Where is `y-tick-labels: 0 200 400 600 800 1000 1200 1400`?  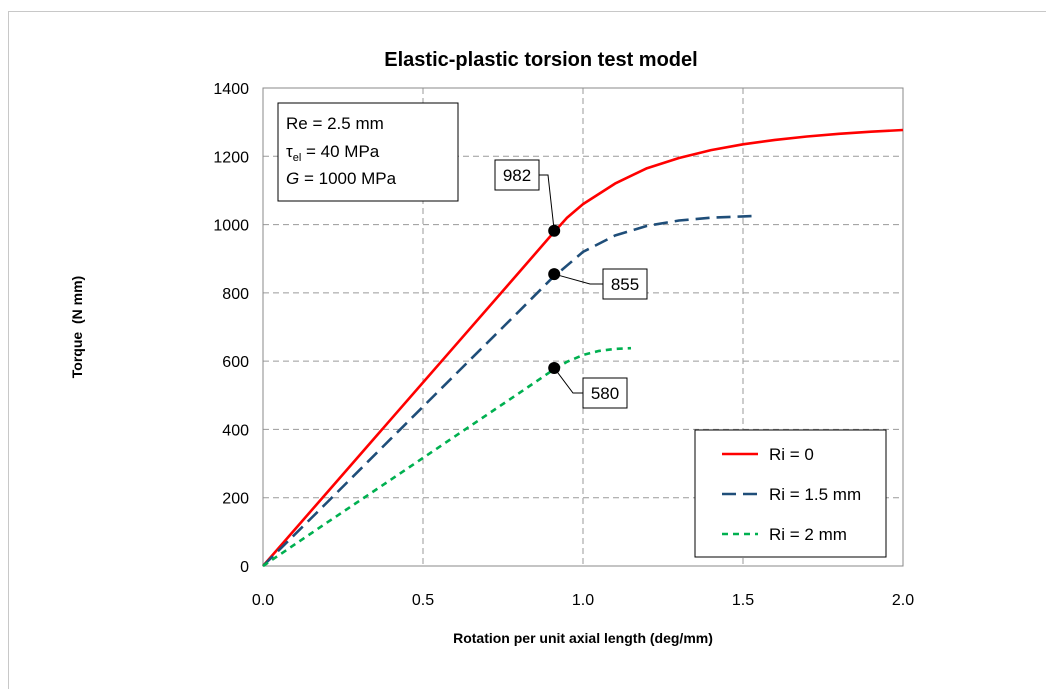 y-tick-labels: 0 200 400 600 800 1000 1200 1400 is located at coordinates (231, 328).